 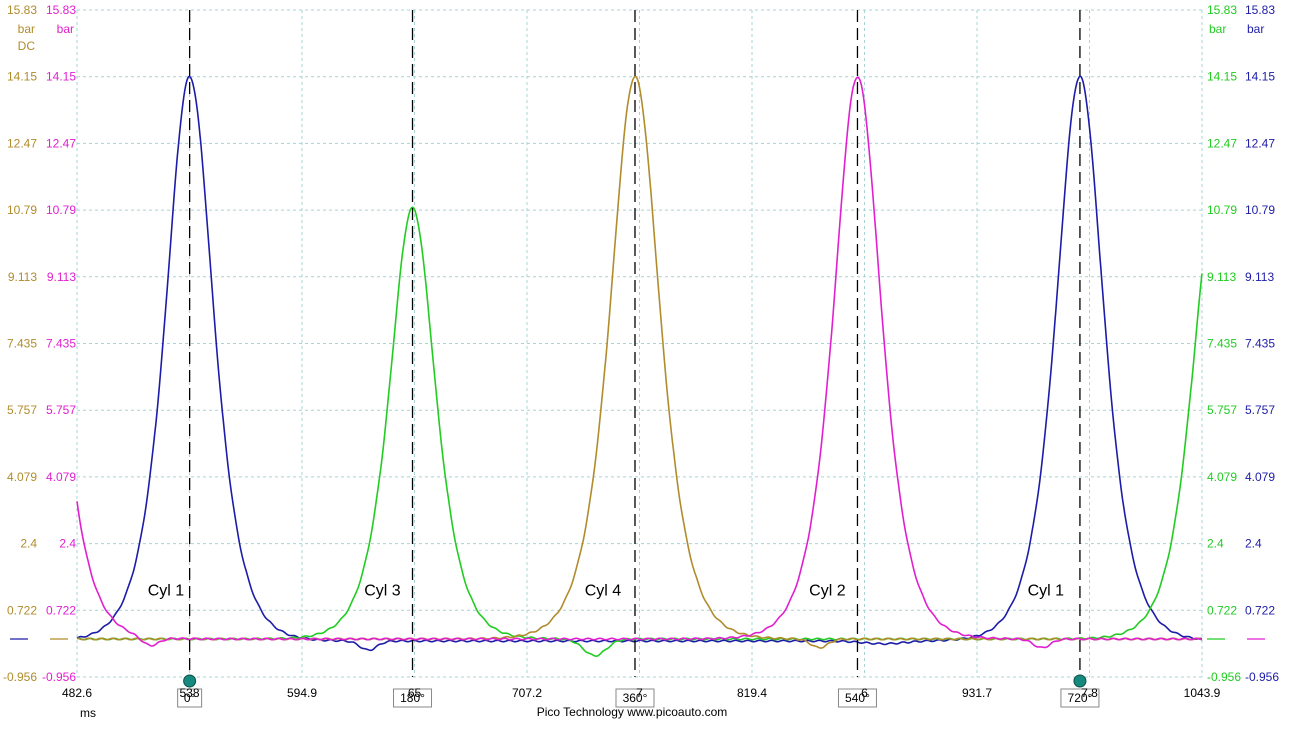 I want to click on ruler-label: 540°, so click(x=857, y=698).